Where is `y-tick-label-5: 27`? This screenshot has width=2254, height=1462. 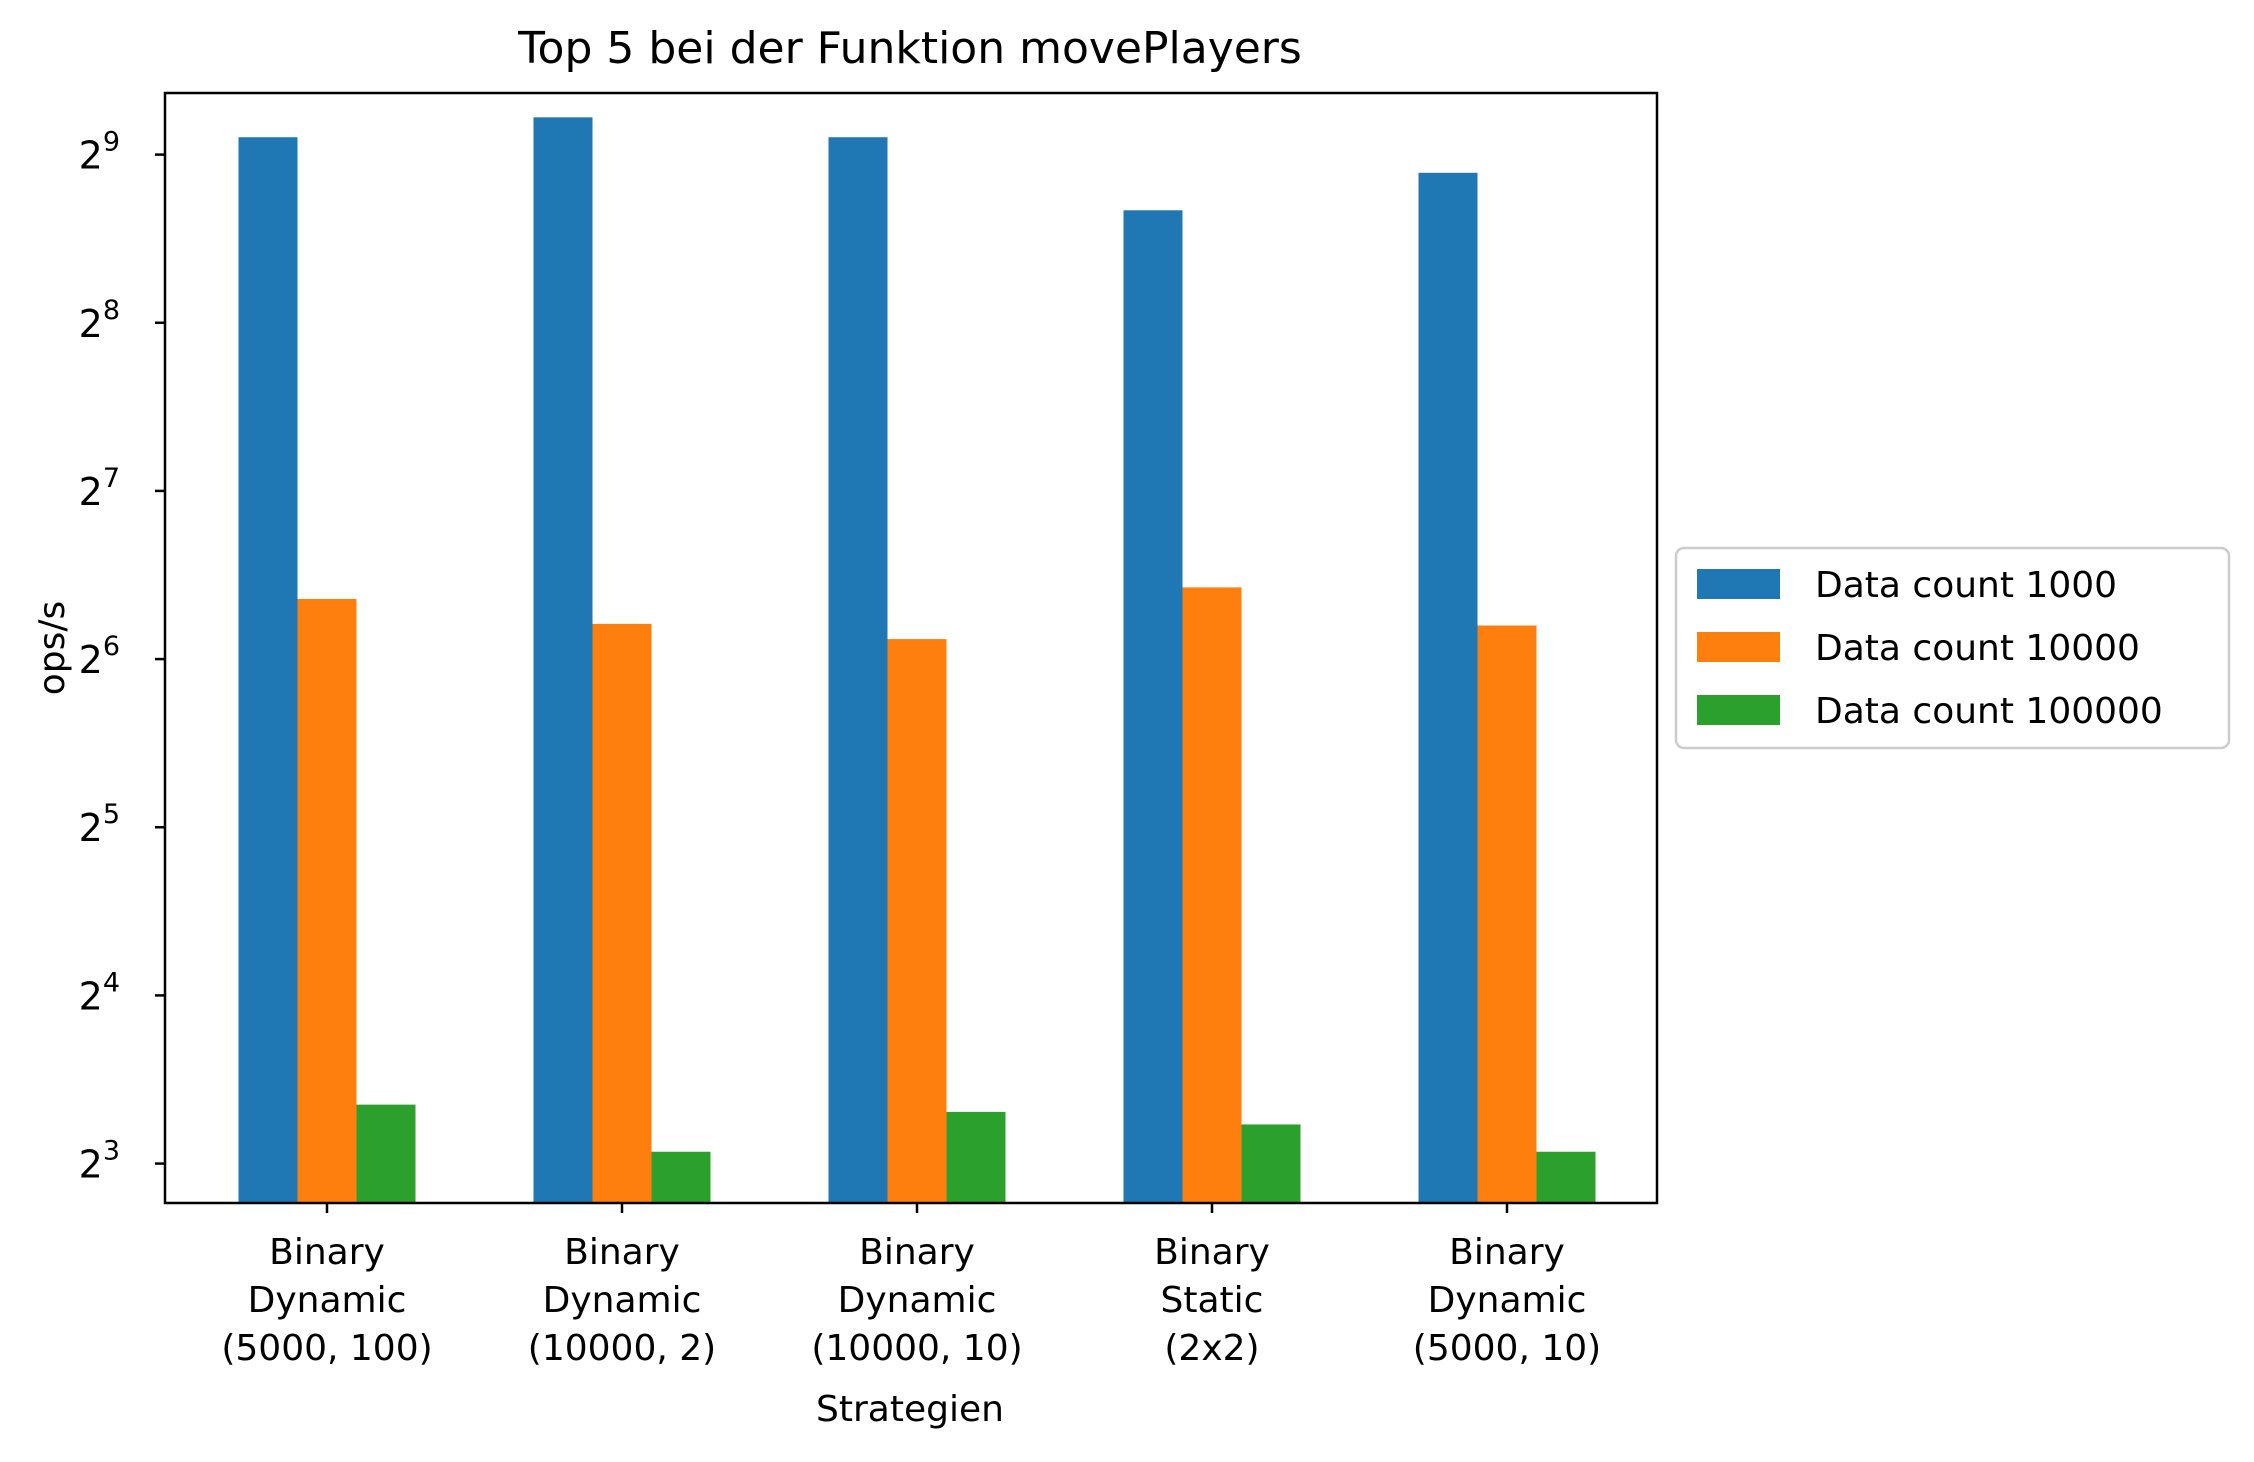 y-tick-label-5: 27 is located at coordinates (99, 488).